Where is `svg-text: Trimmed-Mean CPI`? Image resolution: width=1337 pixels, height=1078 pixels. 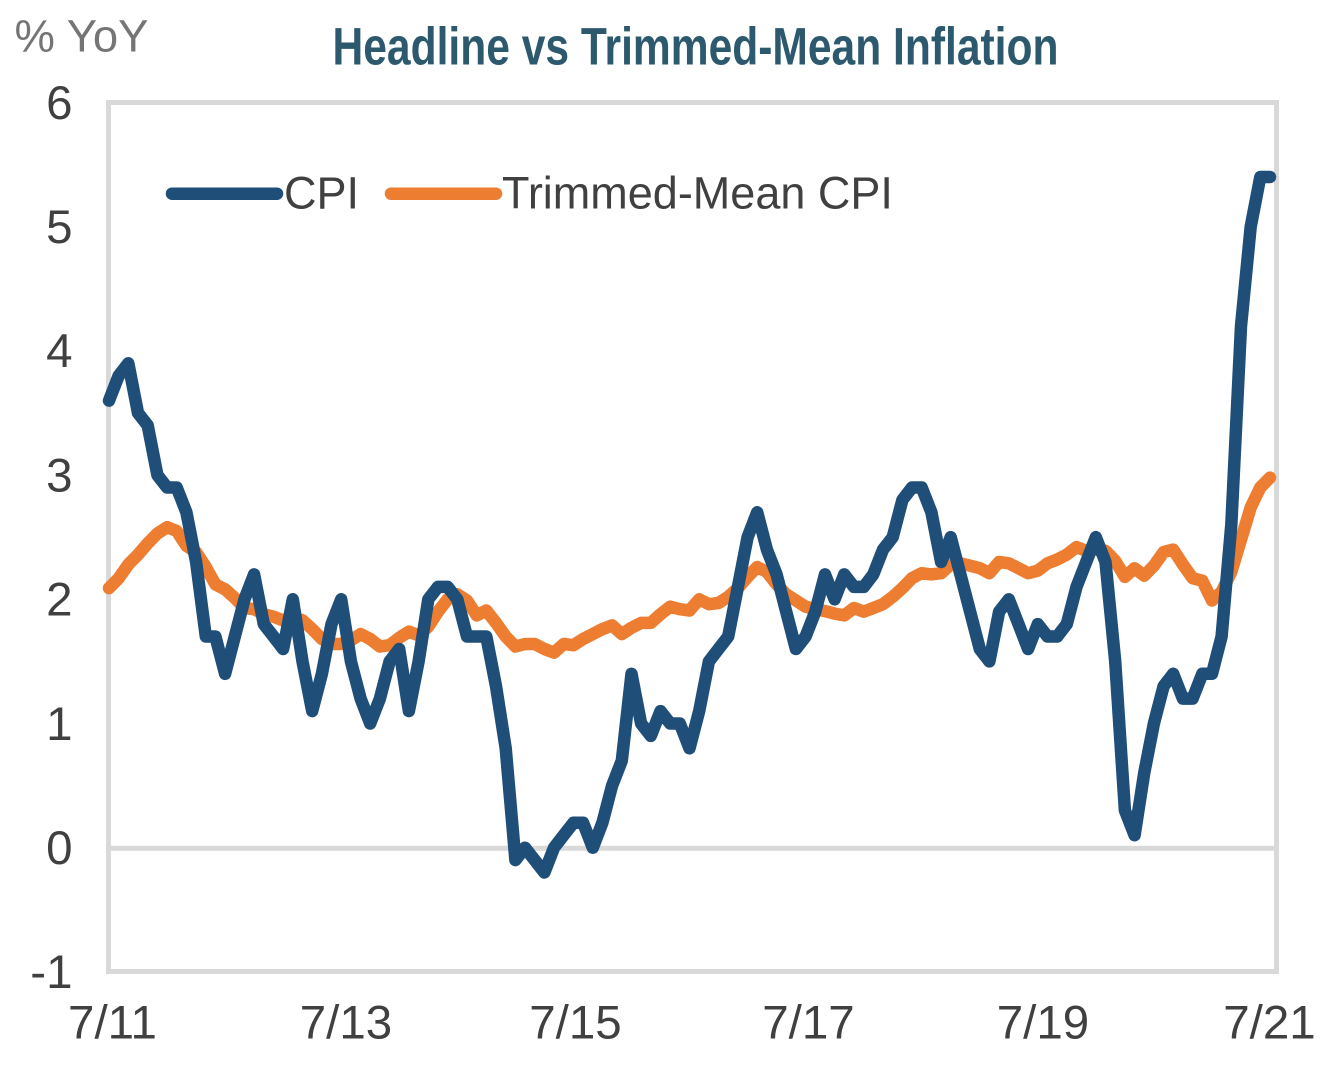 svg-text: Trimmed-Mean CPI is located at coordinates (697, 193).